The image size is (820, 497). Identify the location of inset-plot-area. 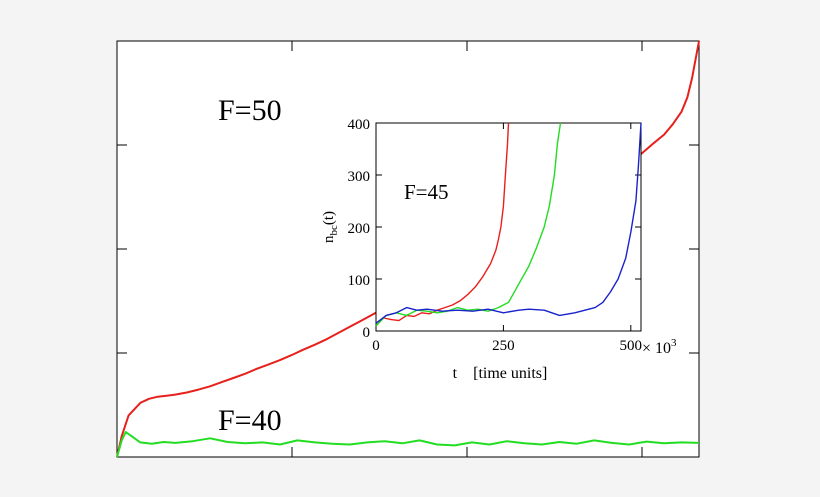
(508, 227).